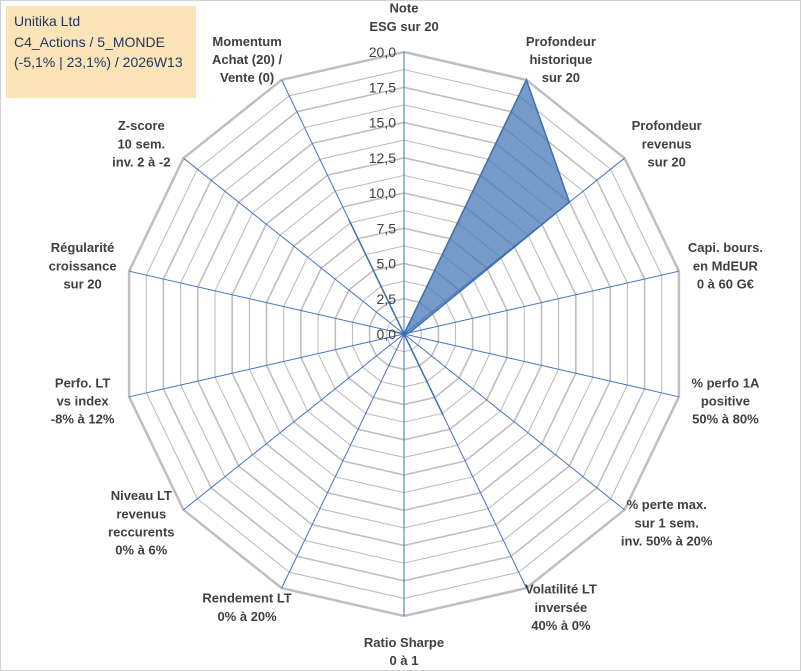  What do you see at coordinates (382, 52) in the screenshot?
I see `tick-label: 20,0` at bounding box center [382, 52].